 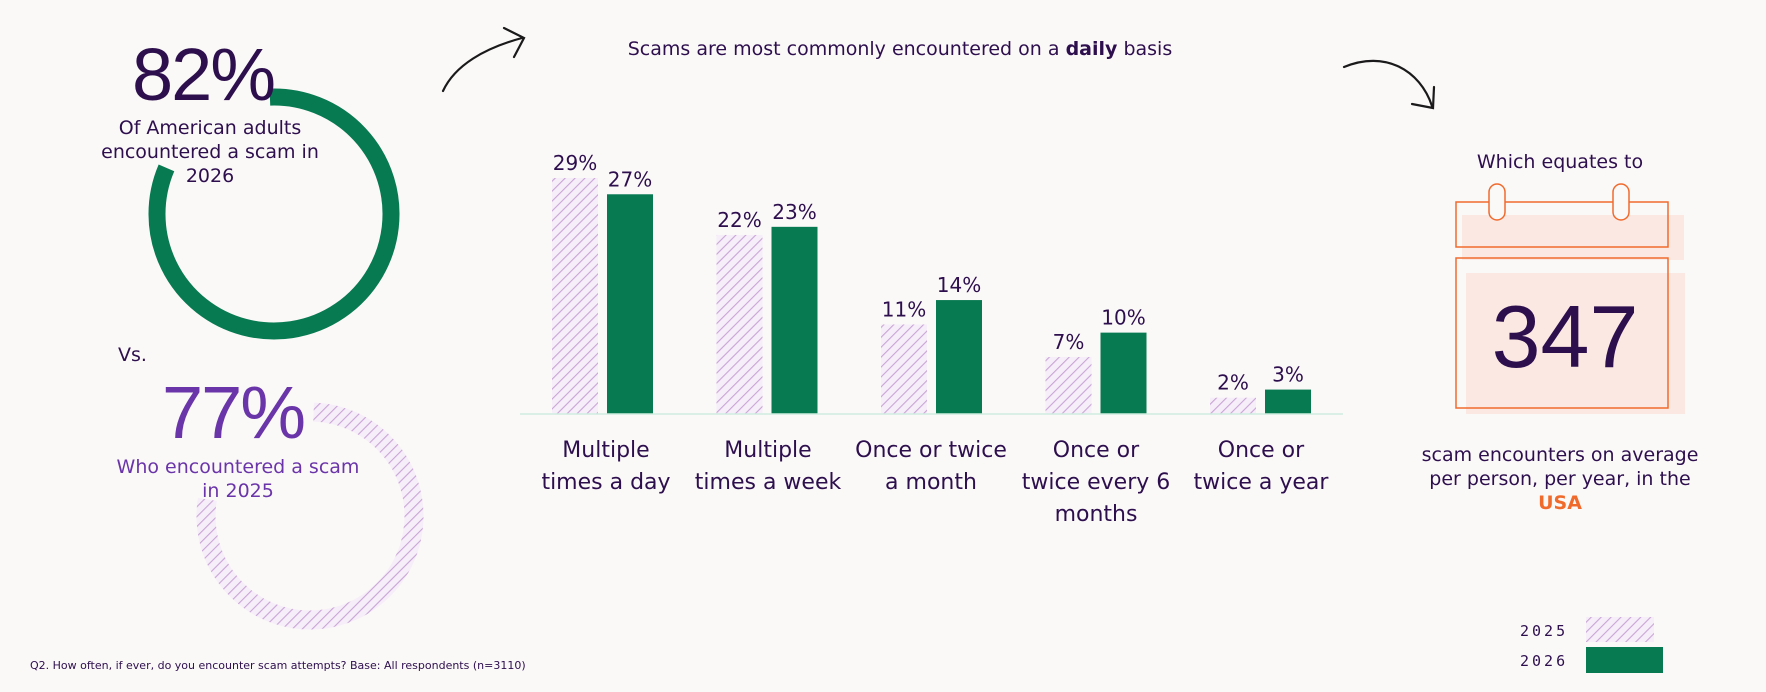 I want to click on category-label-4: Once or twice a year, so click(x=1261, y=467).